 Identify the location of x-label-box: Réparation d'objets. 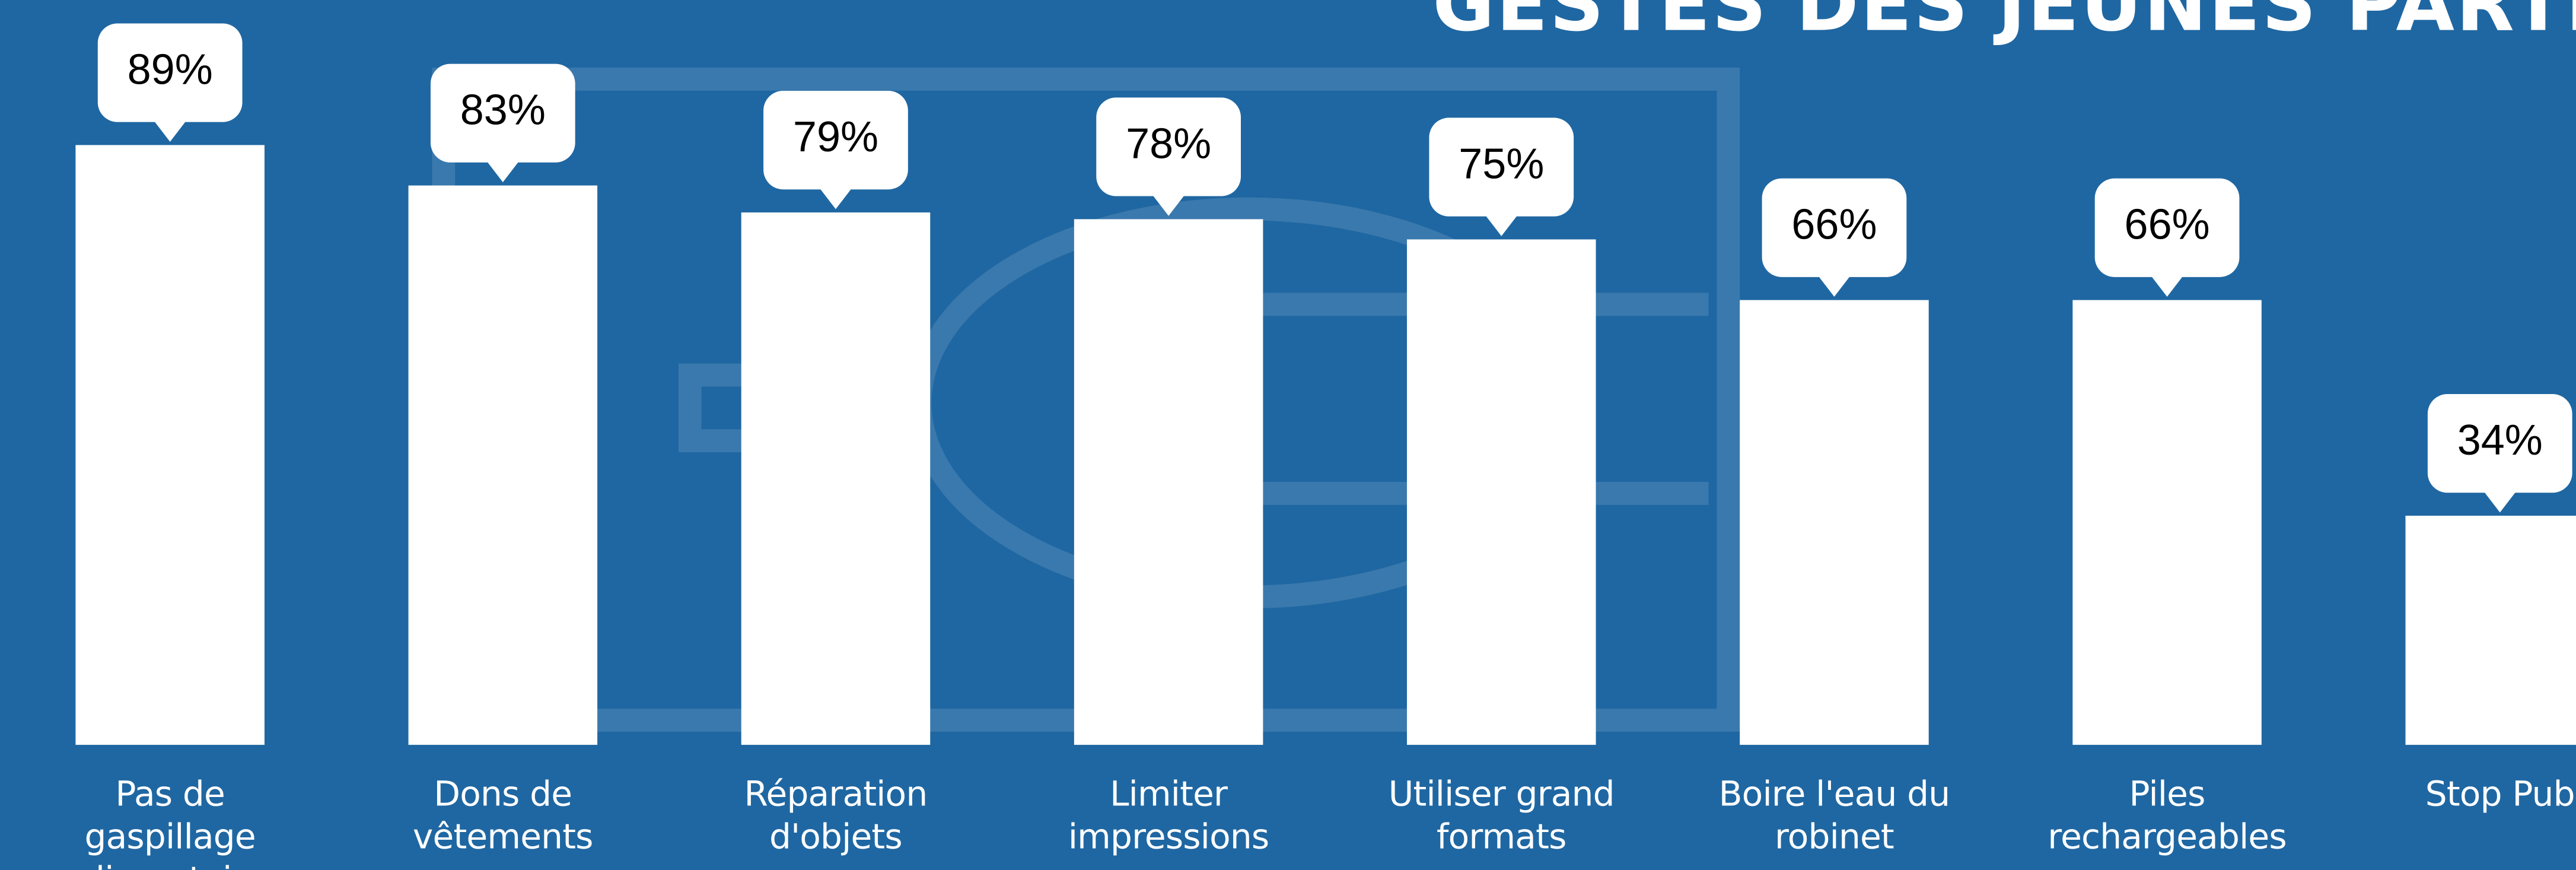
(836, 815).